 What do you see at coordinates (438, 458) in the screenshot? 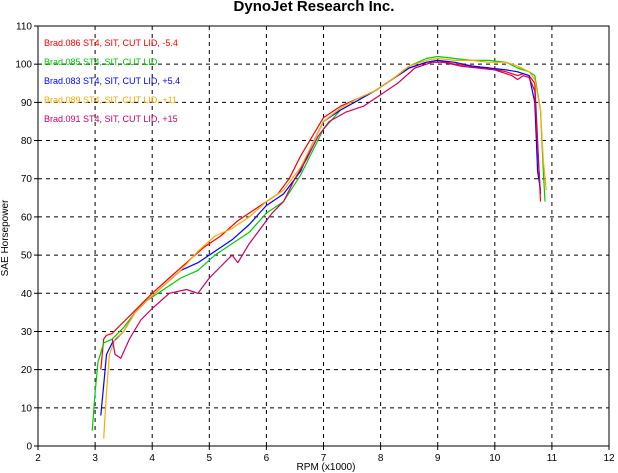
I see `x-tick-label: 9` at bounding box center [438, 458].